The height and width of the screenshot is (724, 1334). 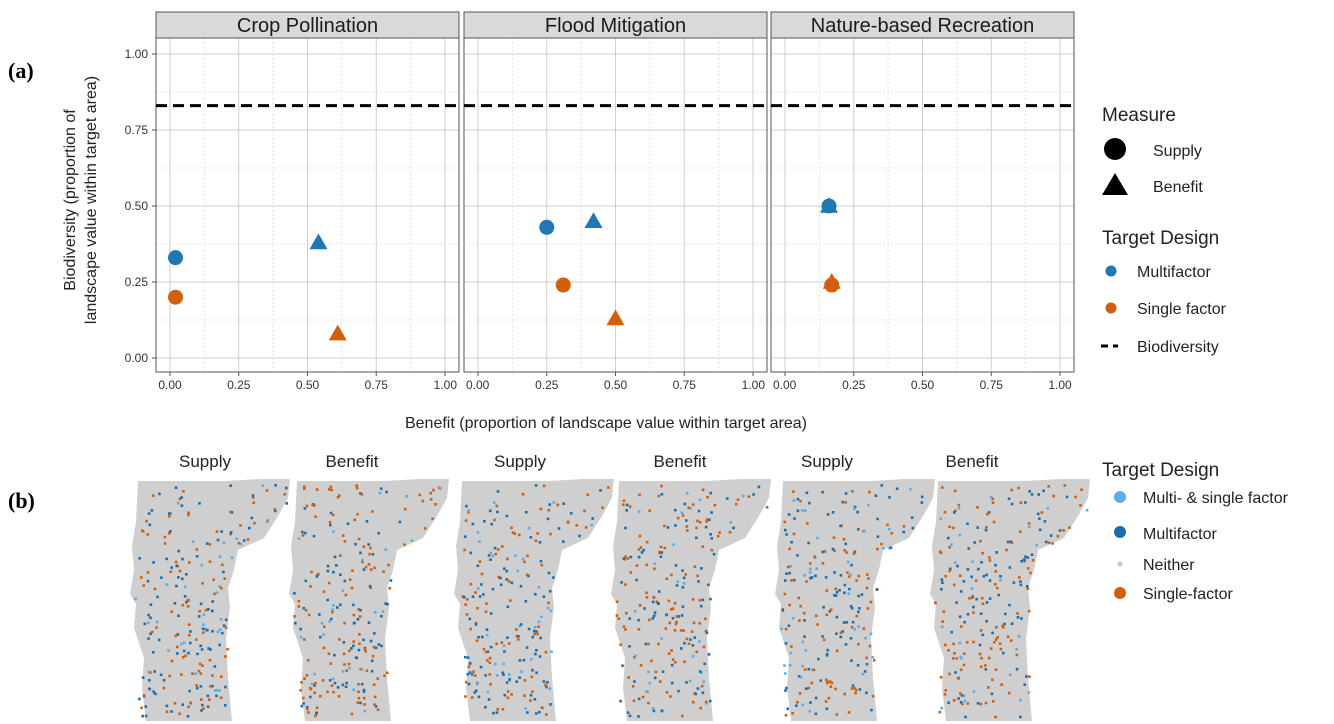 I want to click on map-shape, so click(x=210, y=600).